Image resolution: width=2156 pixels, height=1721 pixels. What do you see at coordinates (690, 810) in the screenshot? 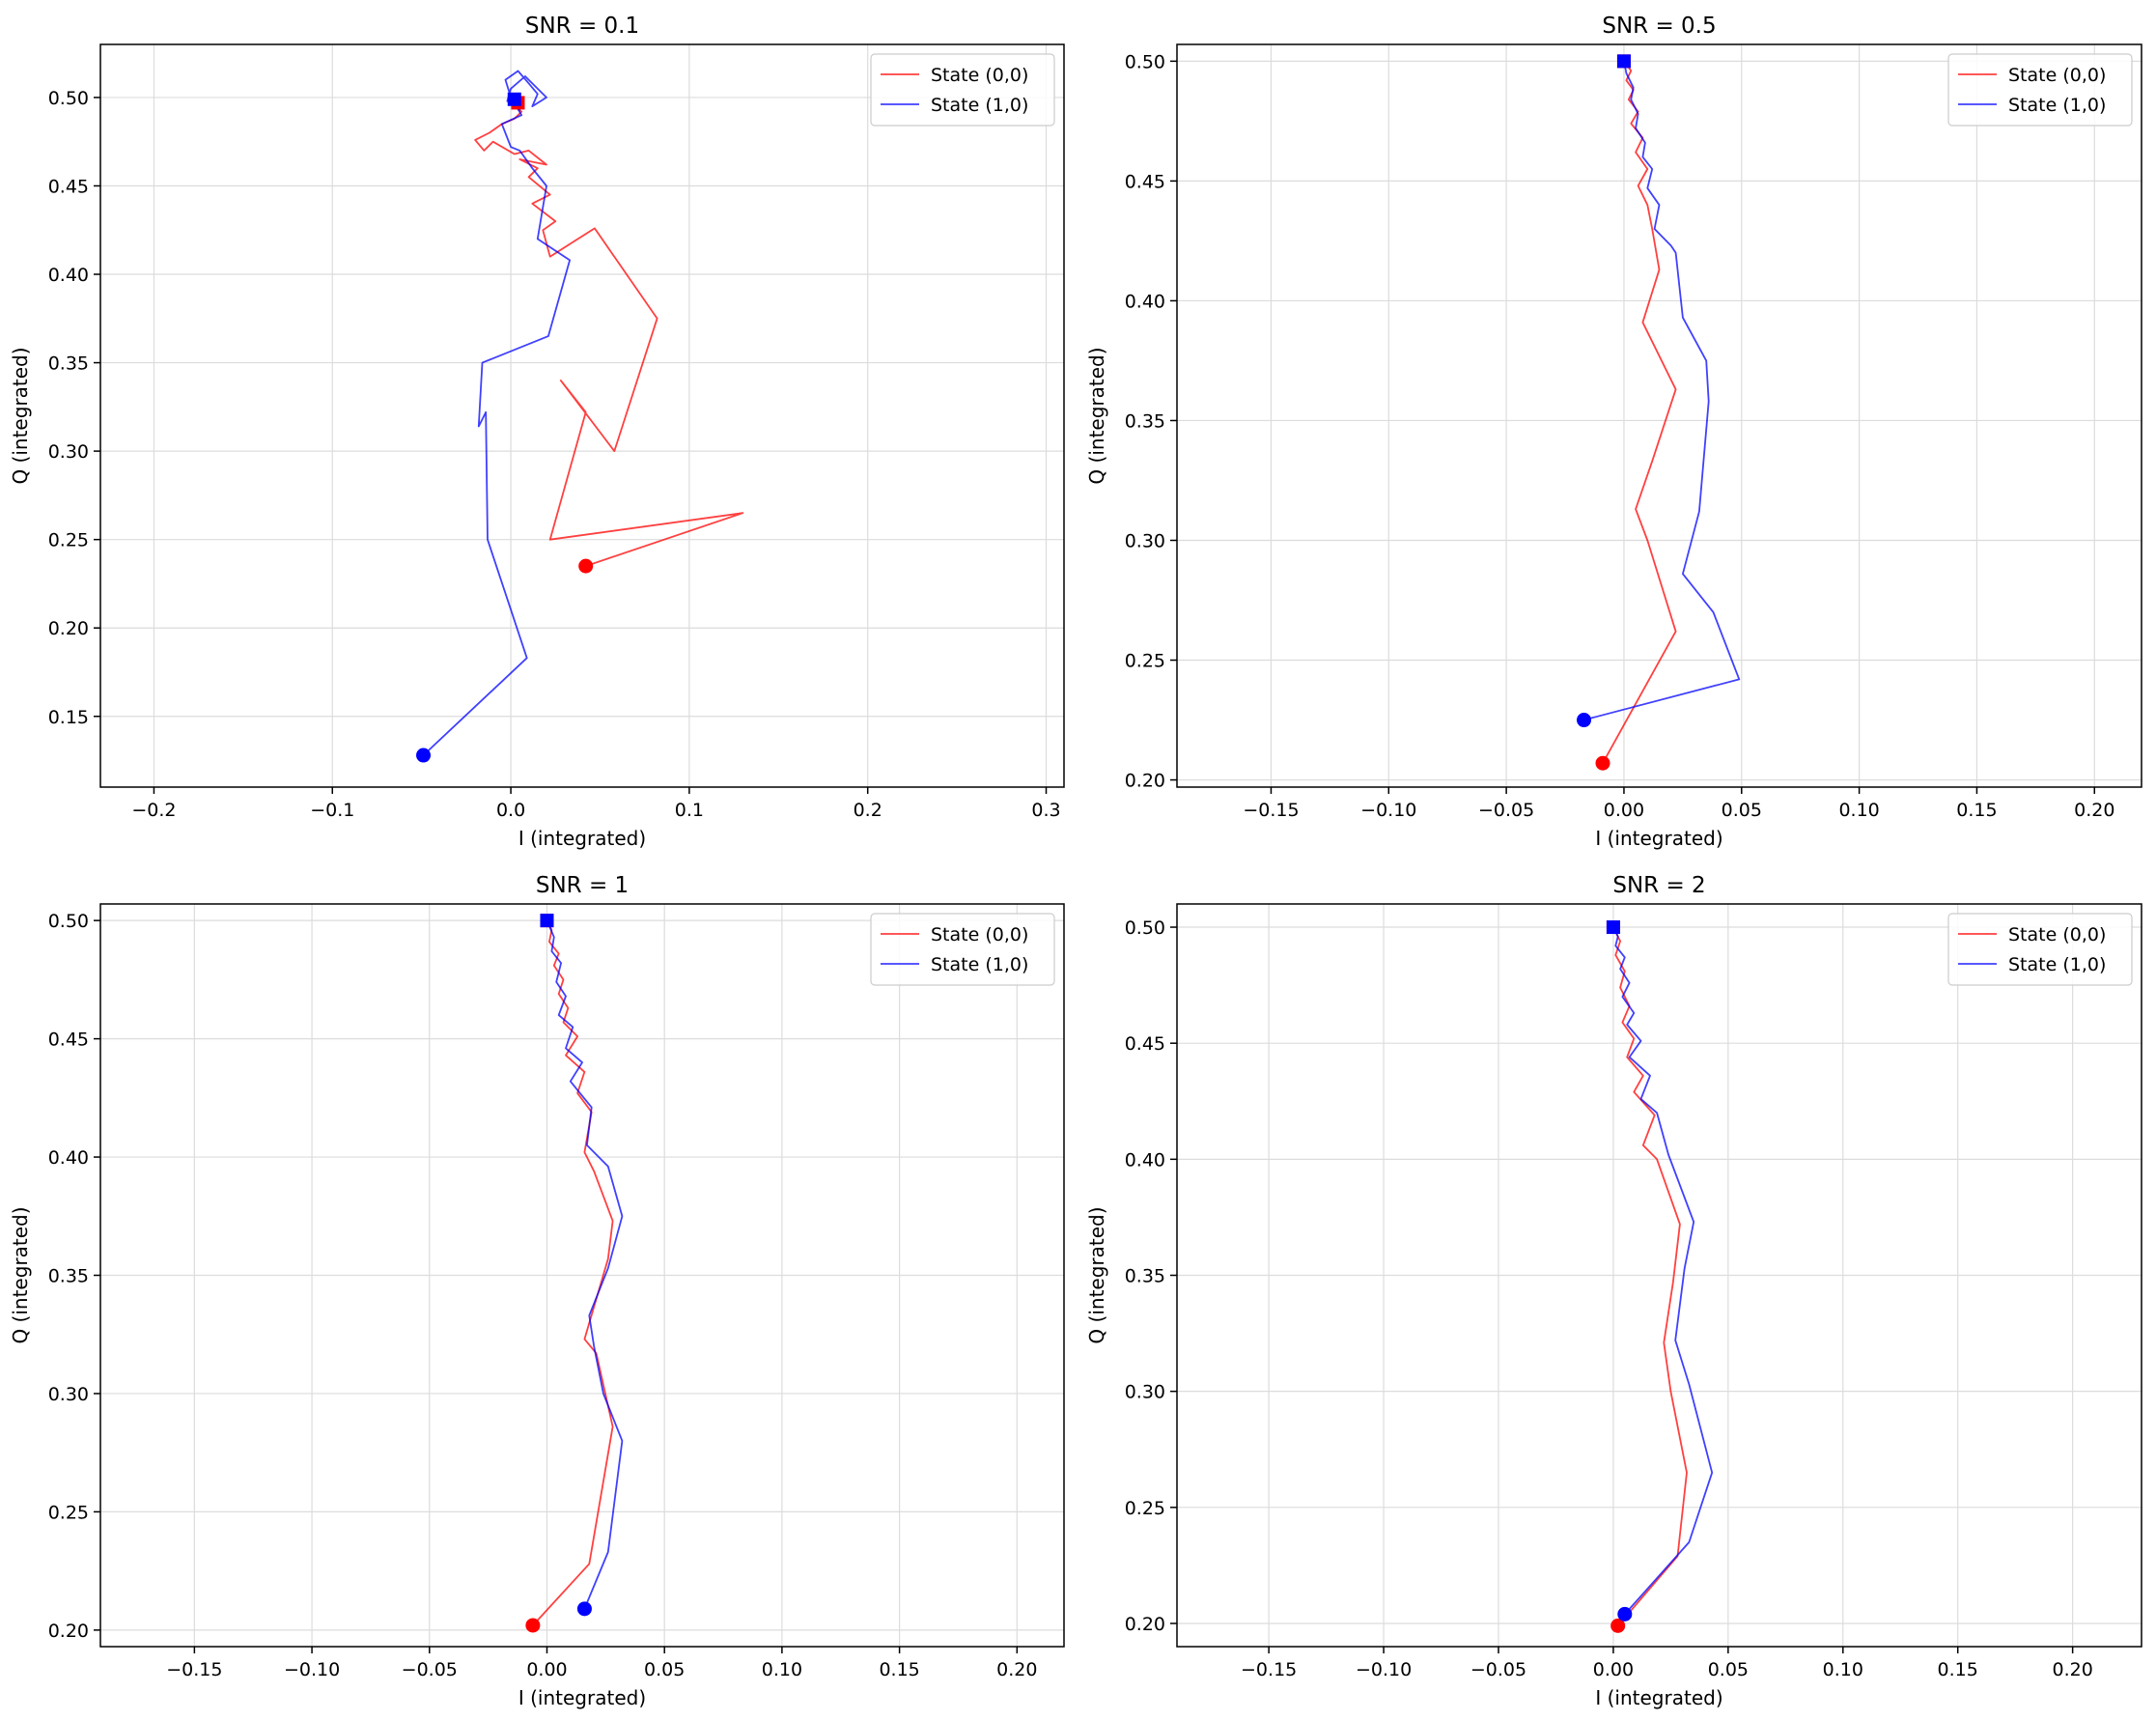
I see `x-tick-label: 0.1` at bounding box center [690, 810].